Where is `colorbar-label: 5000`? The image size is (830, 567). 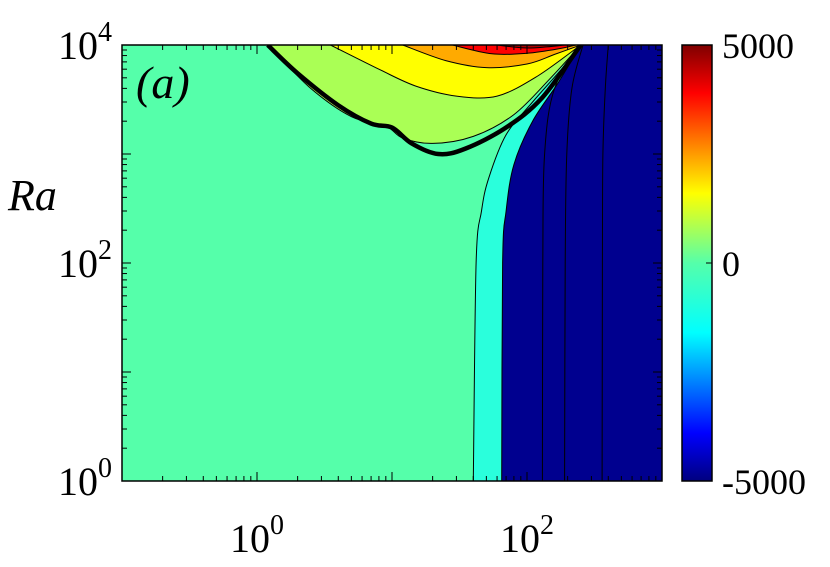
colorbar-label: 5000 is located at coordinates (758, 46).